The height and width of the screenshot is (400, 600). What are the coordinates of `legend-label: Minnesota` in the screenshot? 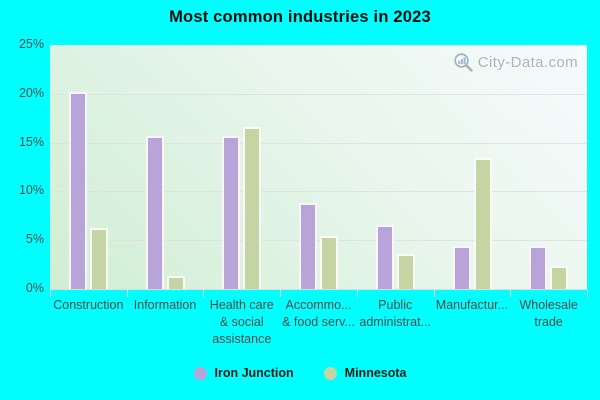 It's located at (375, 373).